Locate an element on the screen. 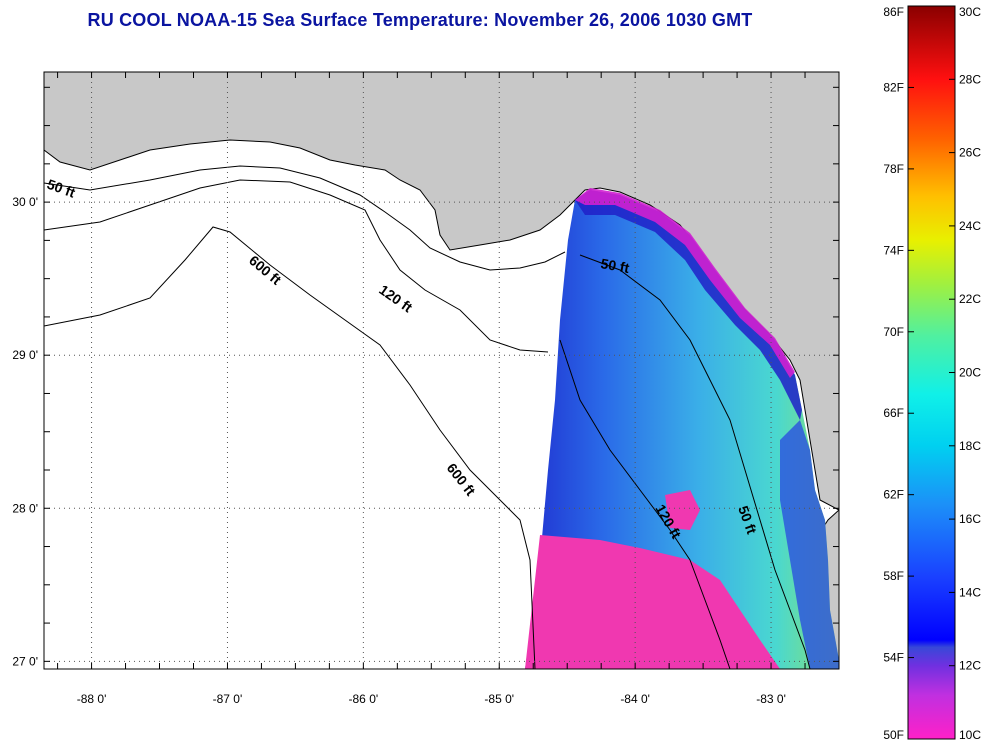  lat-tick-label: 27 0' is located at coordinates (25, 661).